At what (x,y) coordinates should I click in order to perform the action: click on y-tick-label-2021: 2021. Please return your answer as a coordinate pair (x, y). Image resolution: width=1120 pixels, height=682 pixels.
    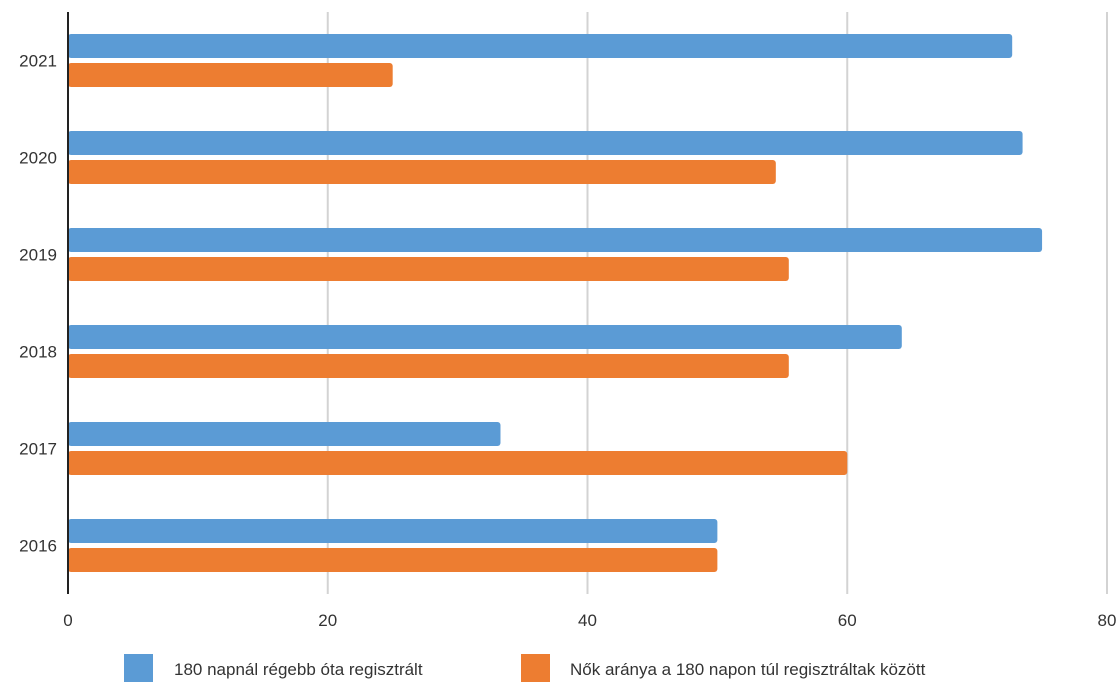
    Looking at the image, I should click on (38, 61).